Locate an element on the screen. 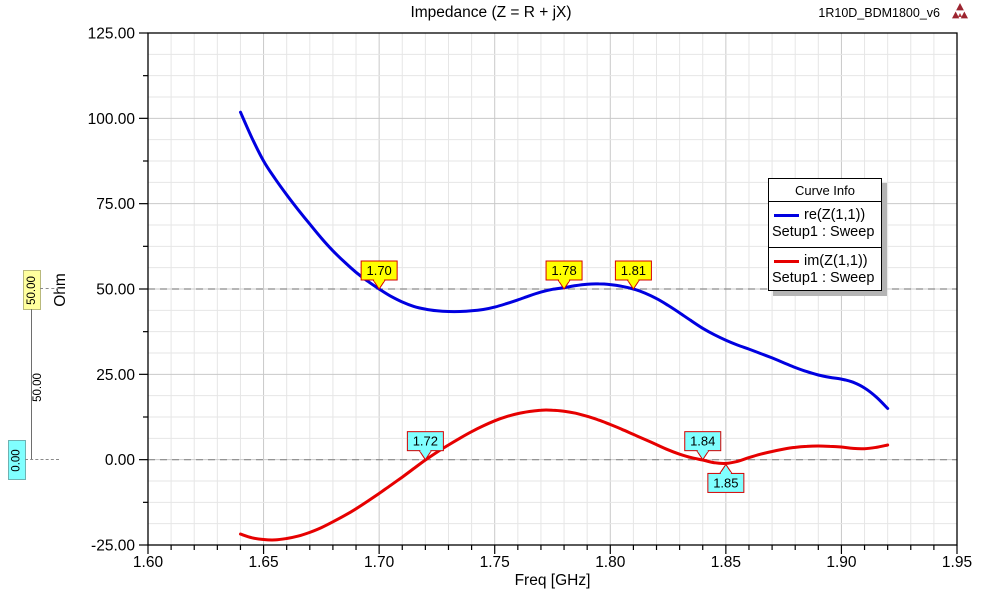  x-tick-label: 1.90 is located at coordinates (841, 562).